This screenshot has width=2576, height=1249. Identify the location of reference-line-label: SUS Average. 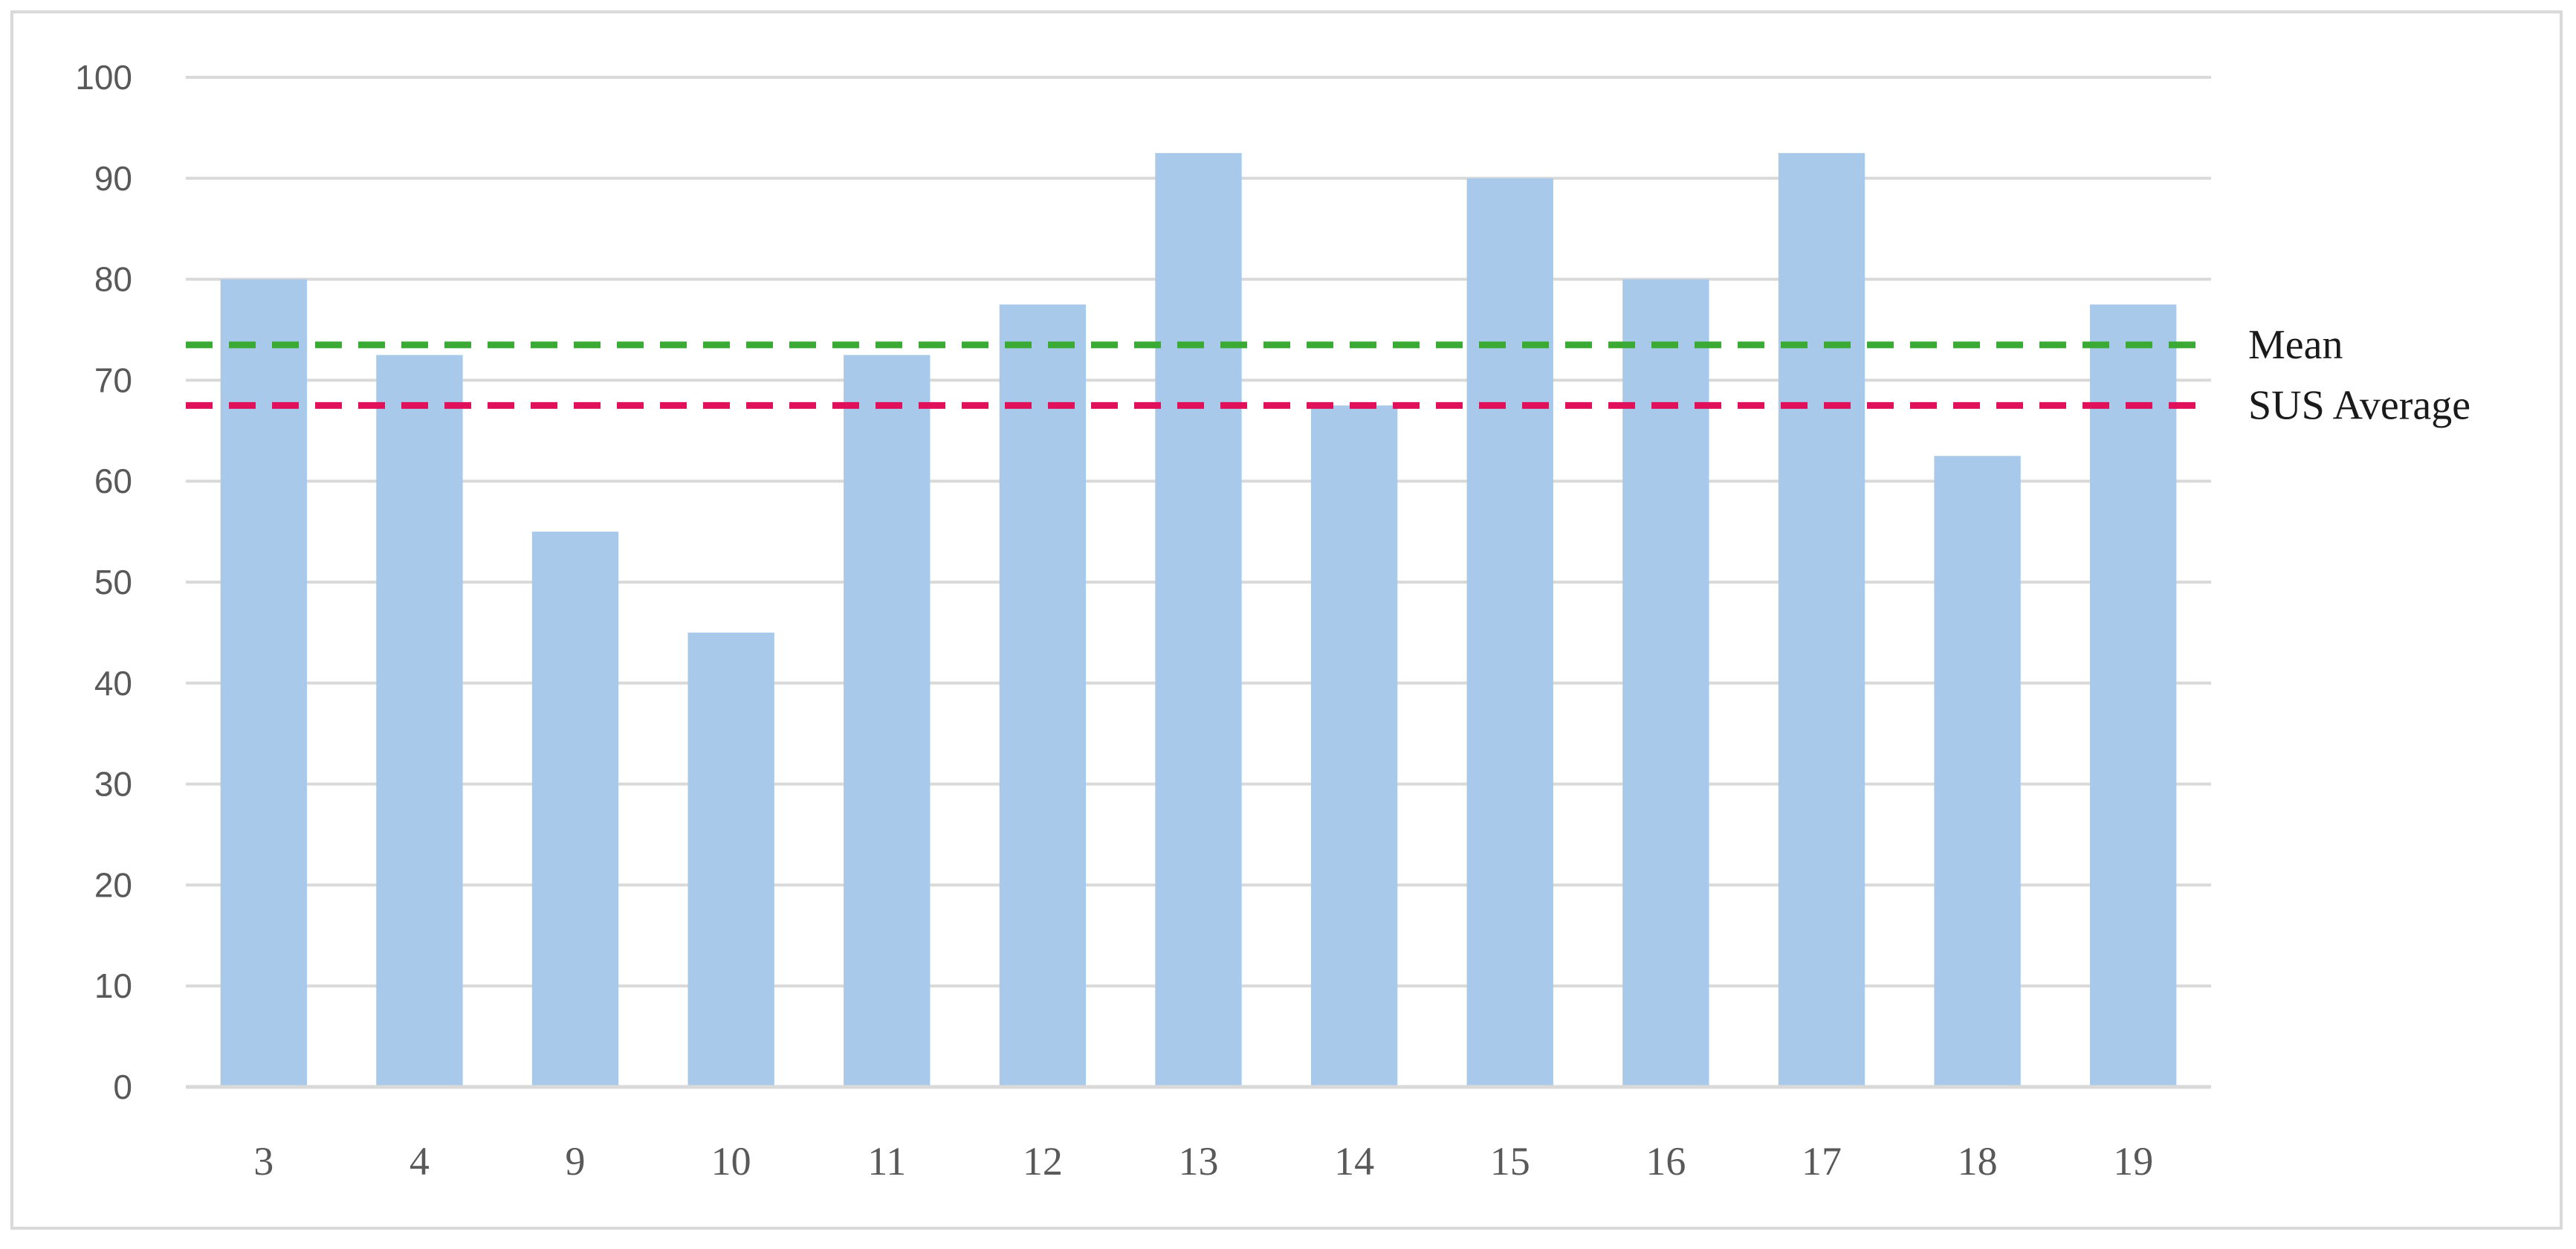
(2359, 405).